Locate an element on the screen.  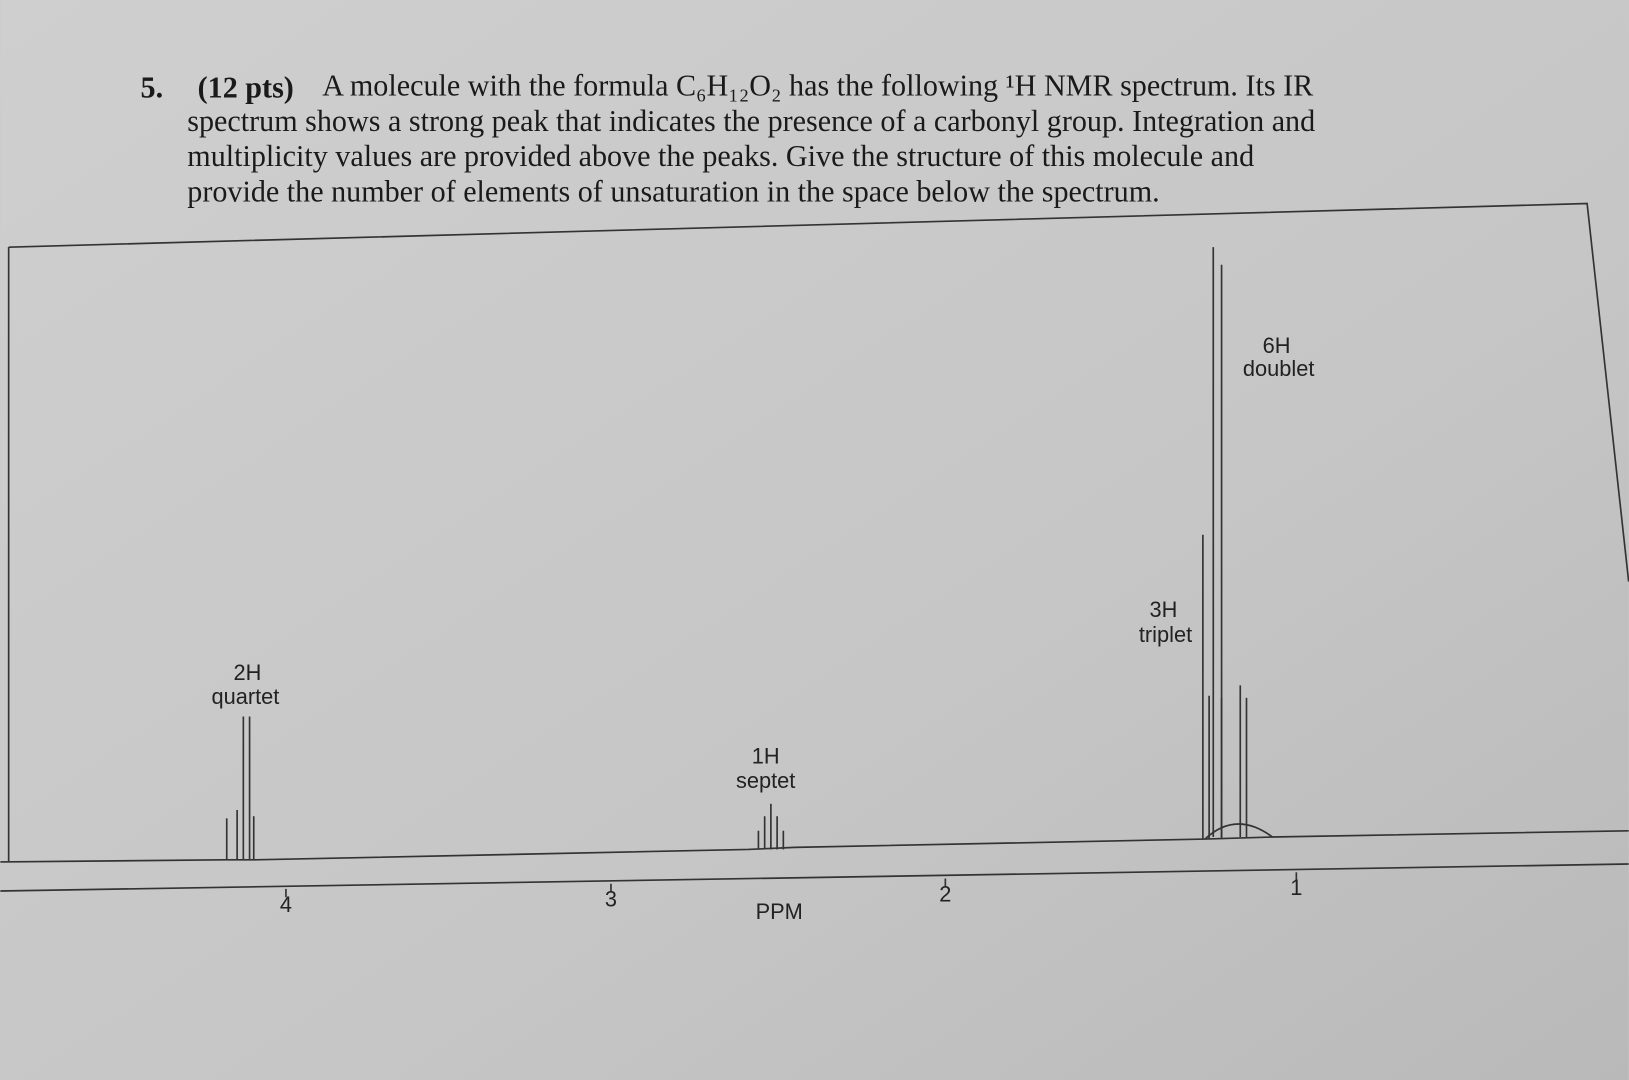
peak-multiplicity: triplet is located at coordinates (1165, 634).